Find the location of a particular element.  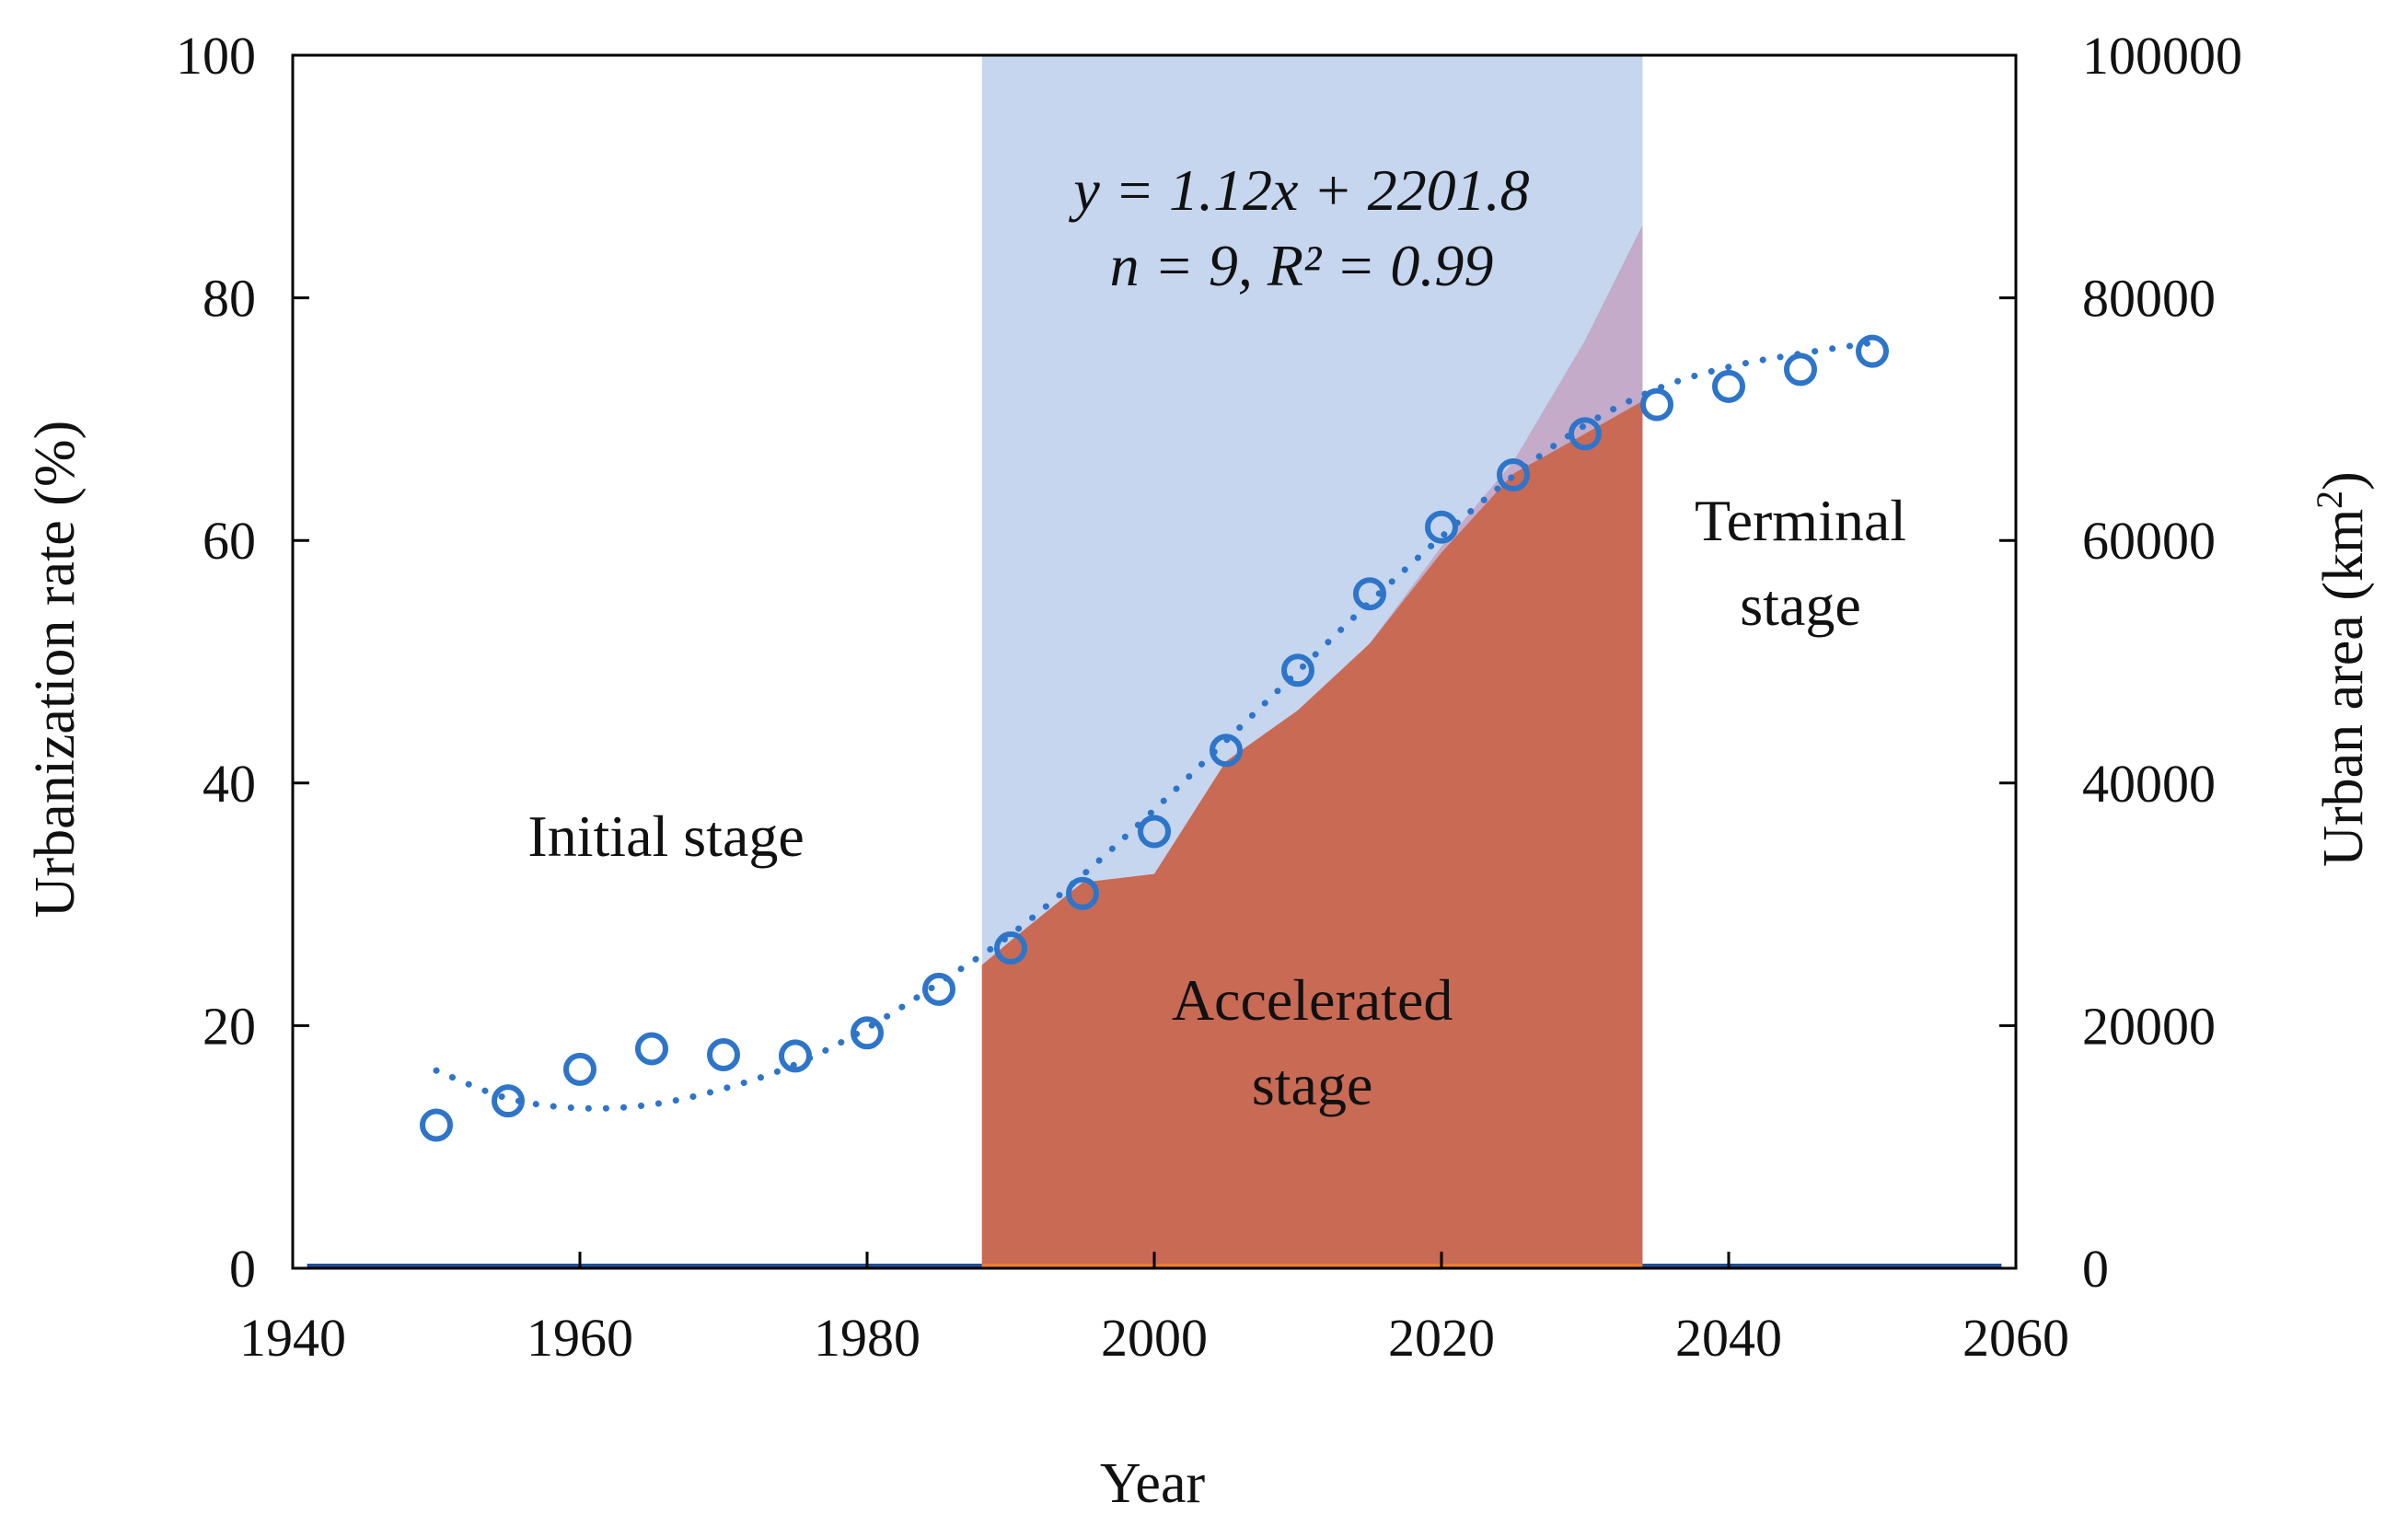

y-left-tick-label-40: 40 is located at coordinates (229, 784).